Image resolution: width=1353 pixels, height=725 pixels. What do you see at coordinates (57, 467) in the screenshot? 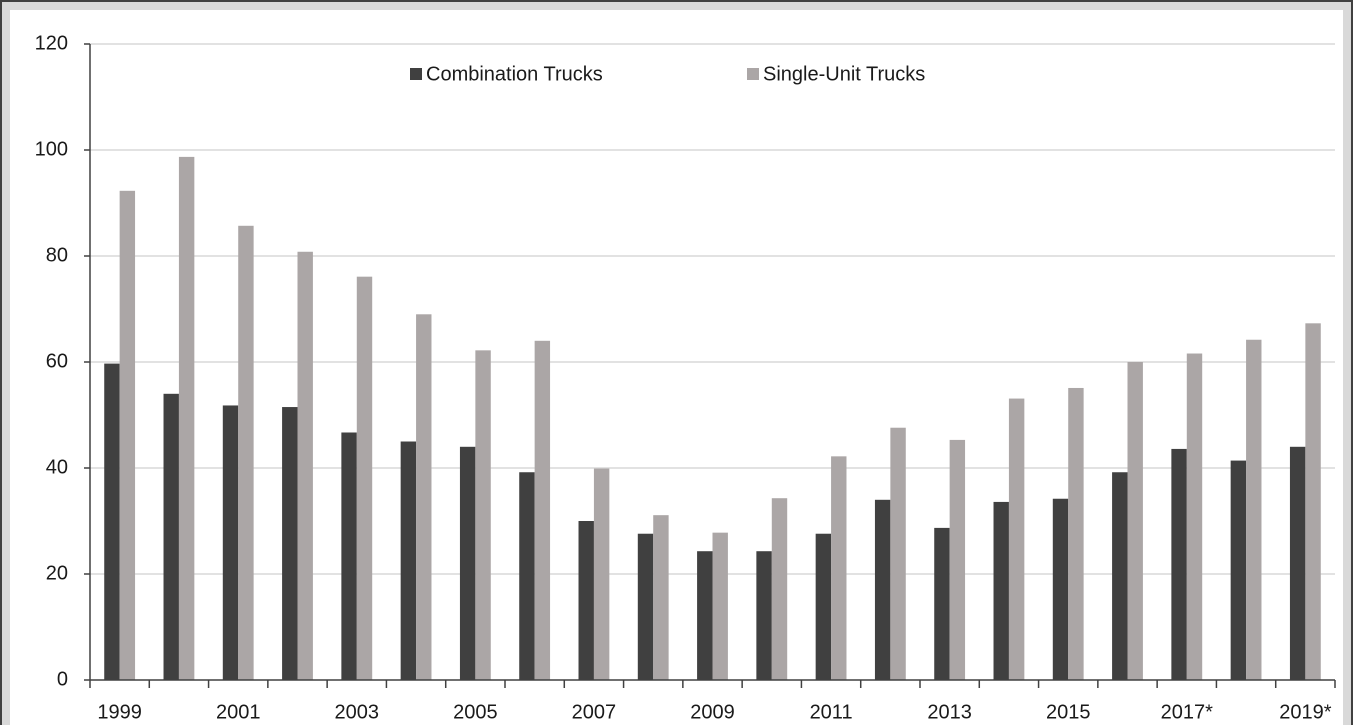
I see `y-tick-label: 40` at bounding box center [57, 467].